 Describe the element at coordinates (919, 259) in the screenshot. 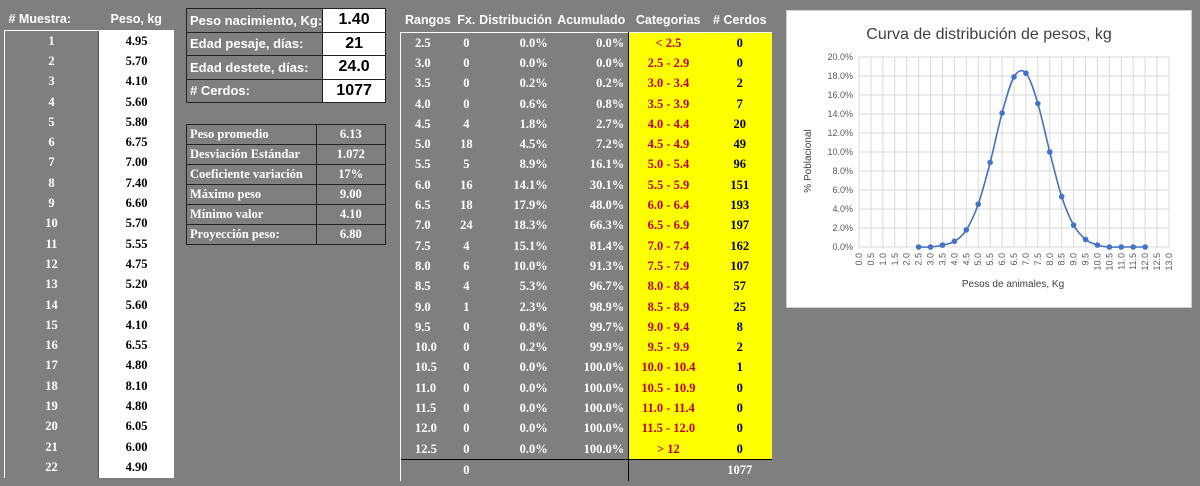

I see `x-tick-label: 2.5` at that location.